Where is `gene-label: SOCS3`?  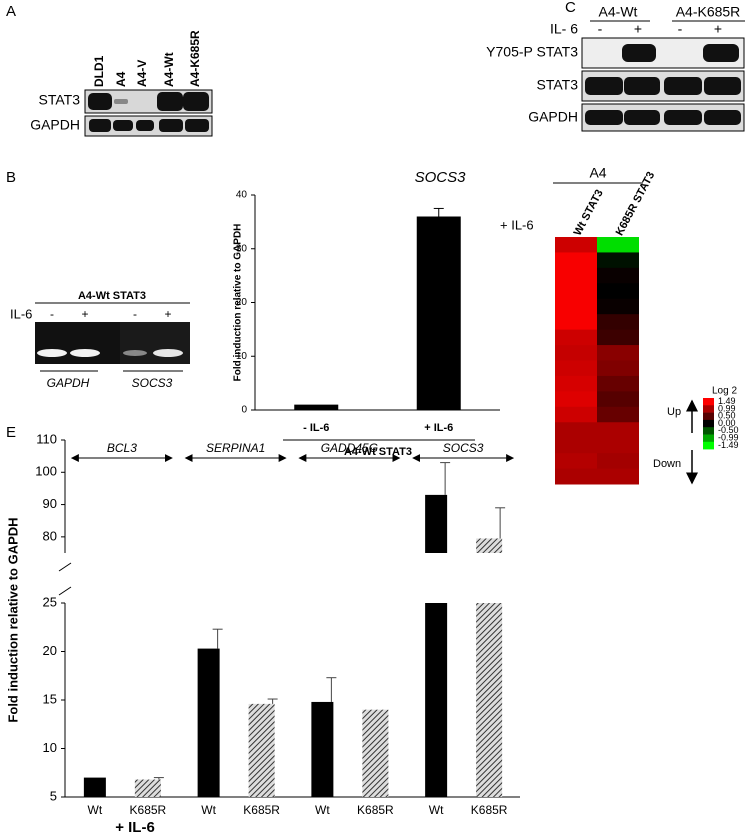 gene-label: SOCS3 is located at coordinates (152, 383).